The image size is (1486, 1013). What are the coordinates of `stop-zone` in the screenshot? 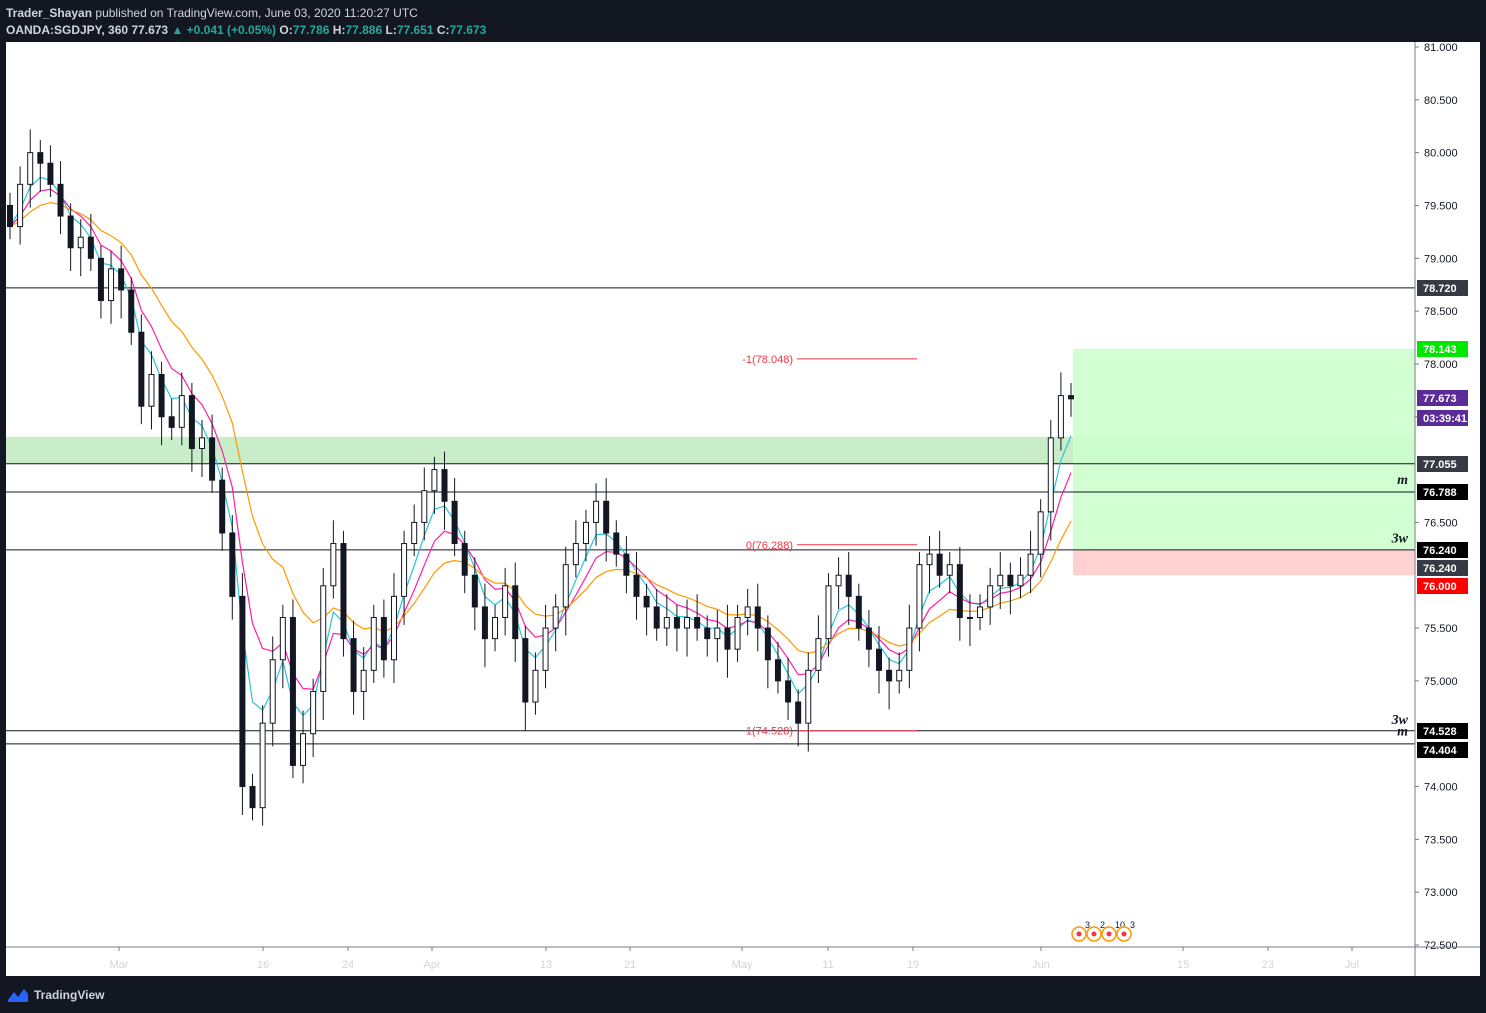 It's located at (1244, 562).